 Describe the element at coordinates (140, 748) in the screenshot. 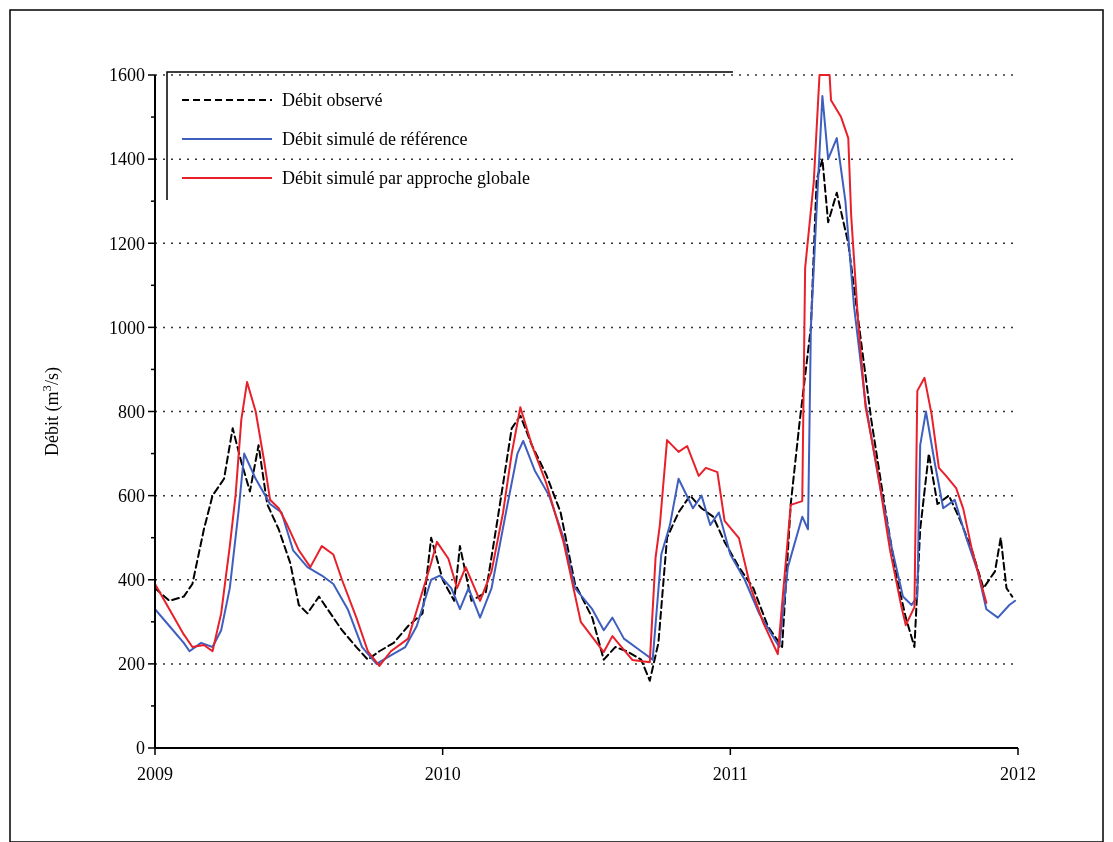

I see `y-tick-label: 0` at that location.